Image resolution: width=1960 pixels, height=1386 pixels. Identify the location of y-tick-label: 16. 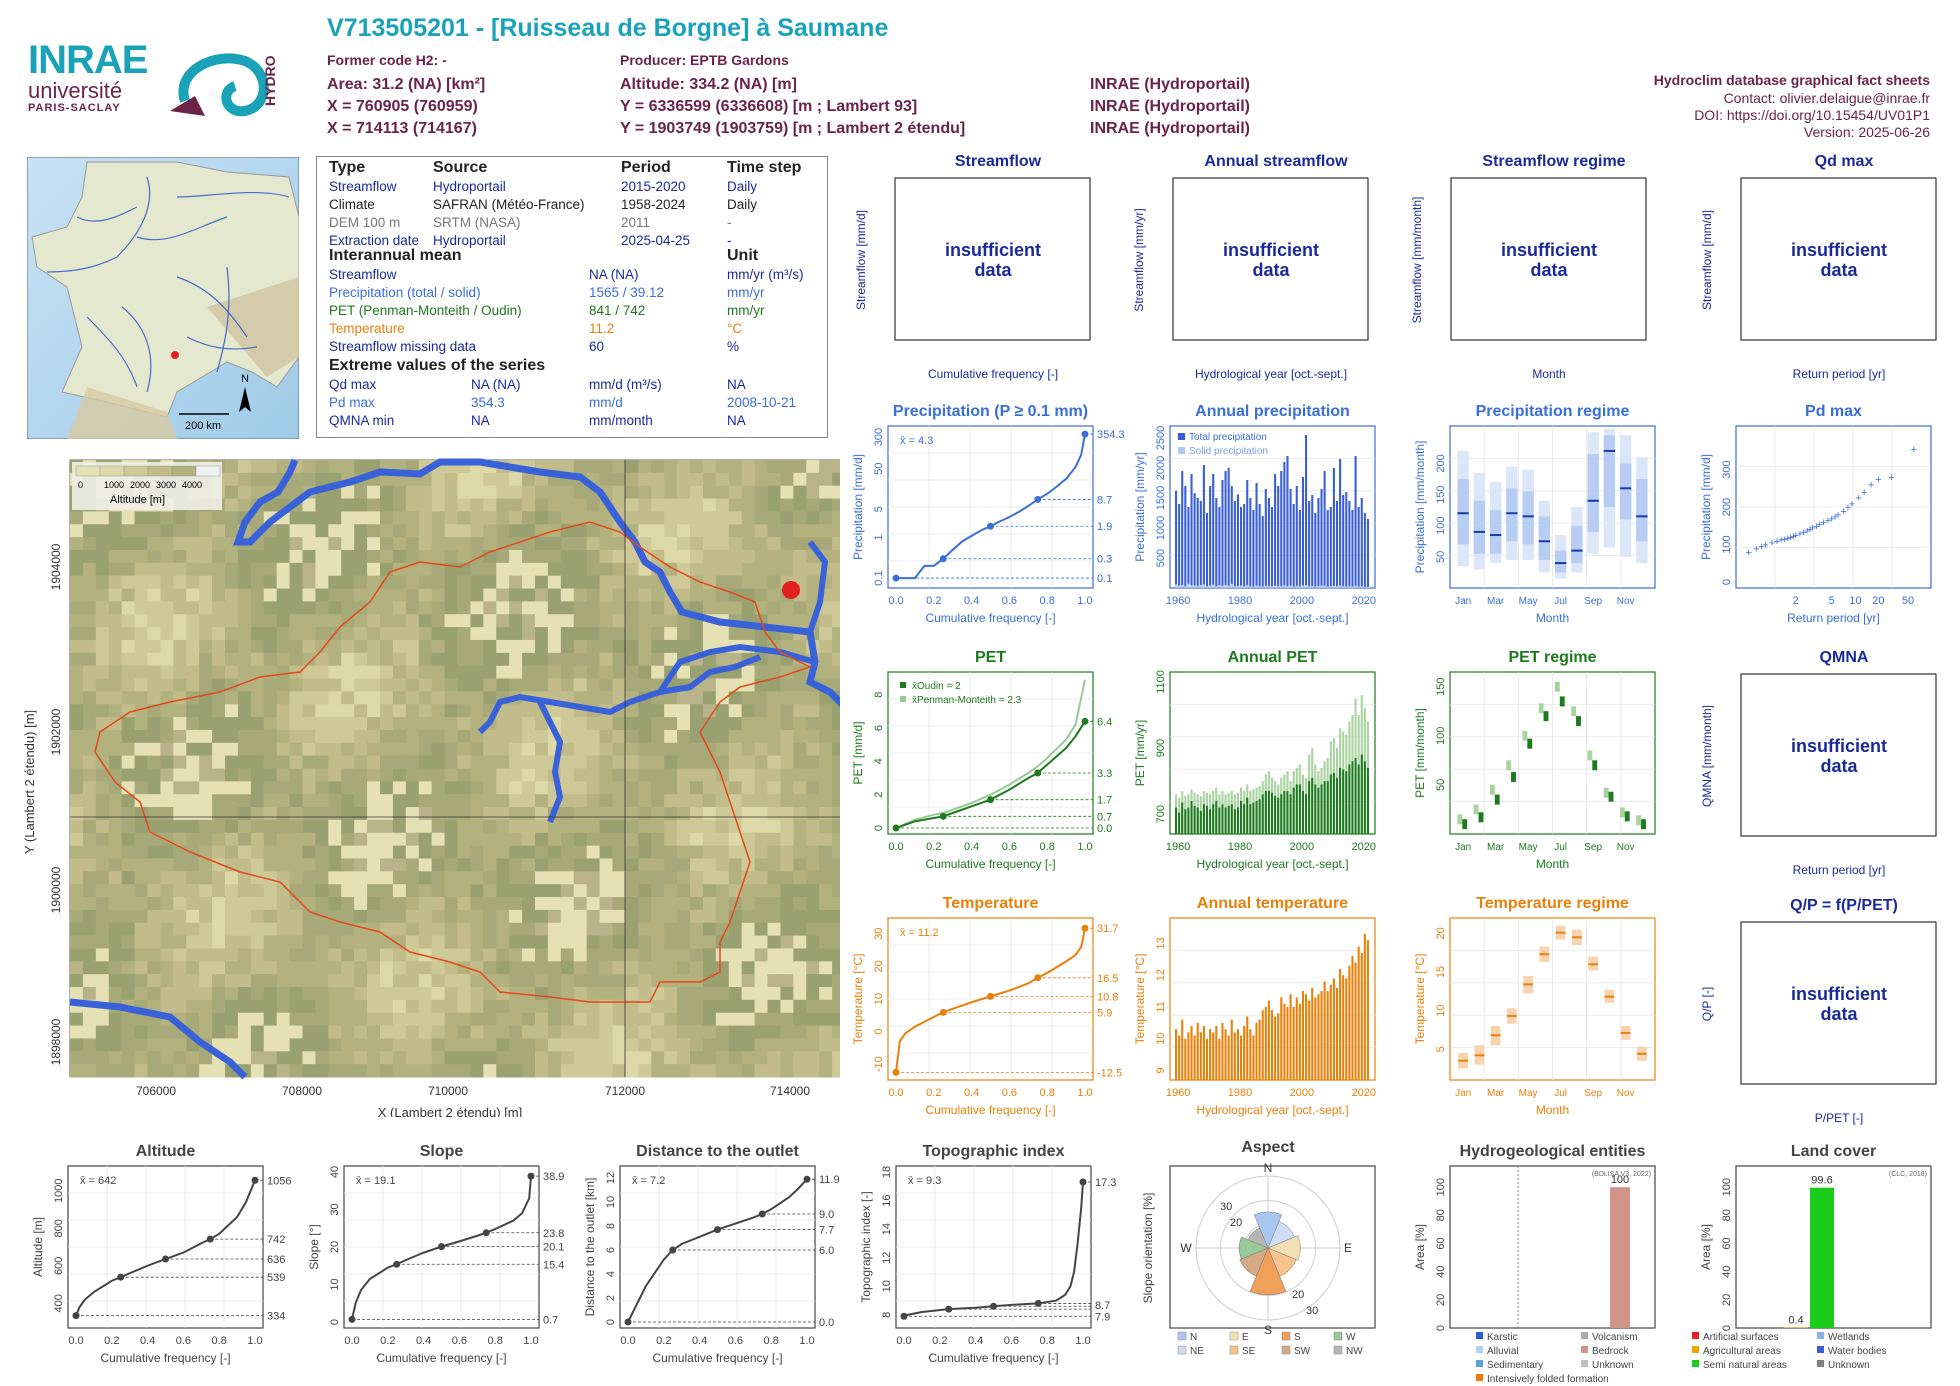
(887, 1200).